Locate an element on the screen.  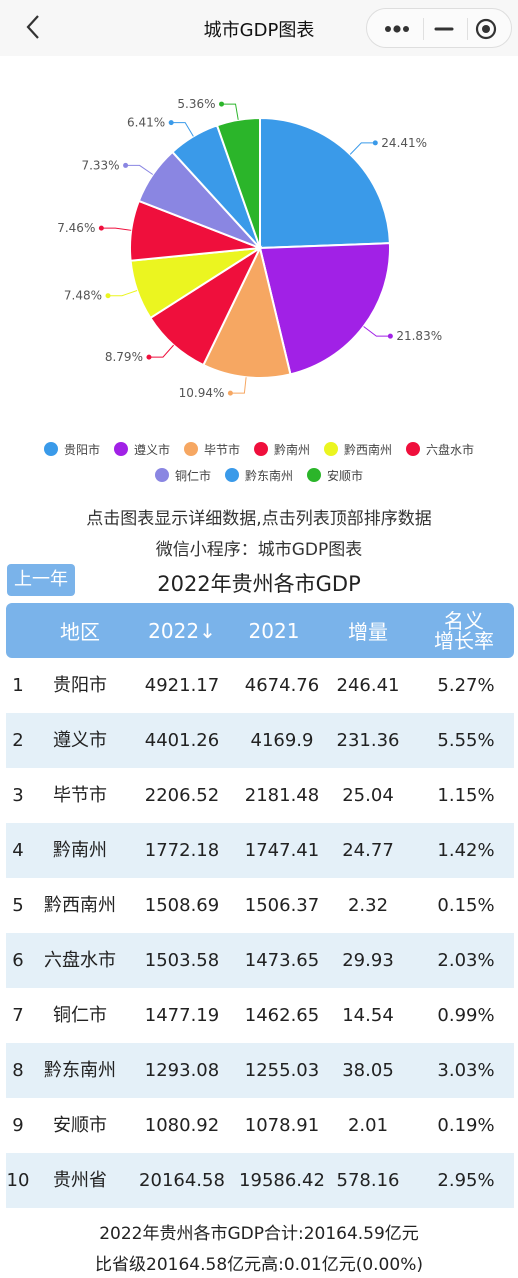
legend-item: 贵阳市 is located at coordinates (71, 449).